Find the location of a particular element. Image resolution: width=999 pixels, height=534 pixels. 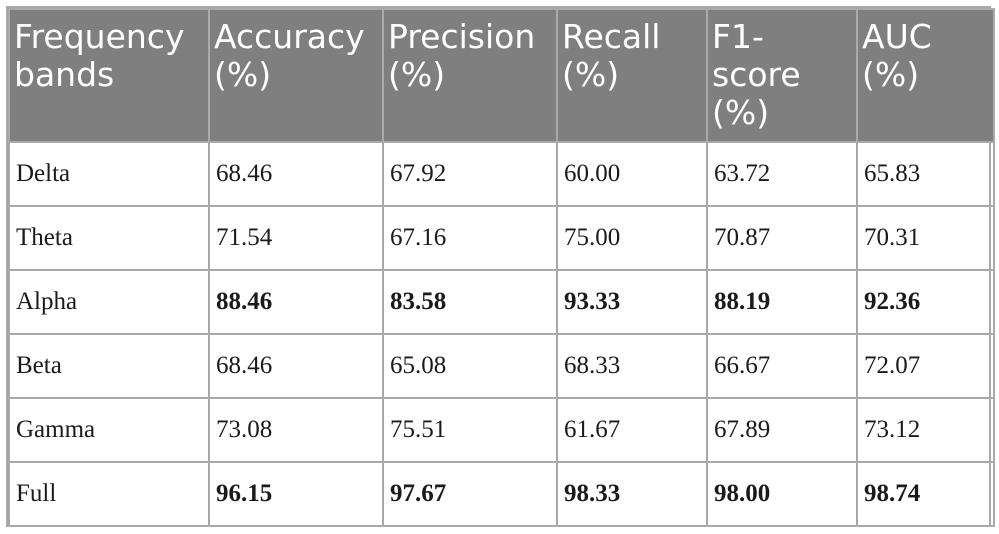

f1-score-cell: 98.00 is located at coordinates (782, 494).